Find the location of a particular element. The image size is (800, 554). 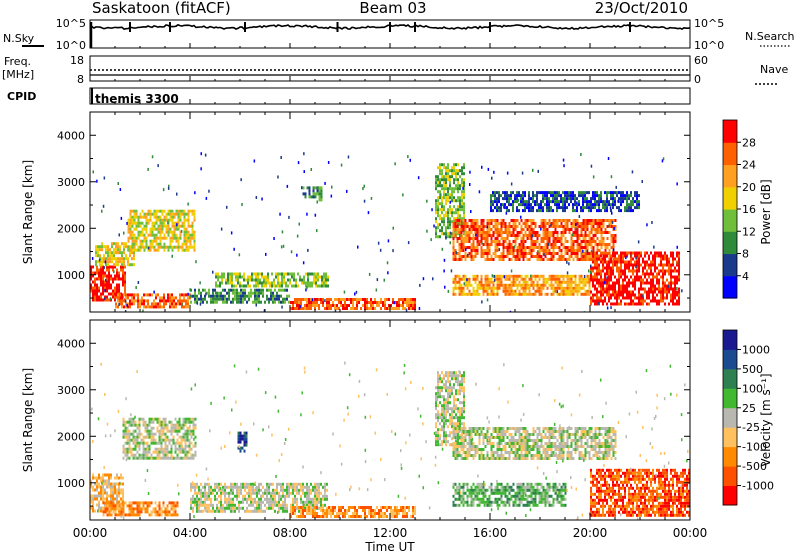

colorbar-tick-label: 28 is located at coordinates (749, 142).